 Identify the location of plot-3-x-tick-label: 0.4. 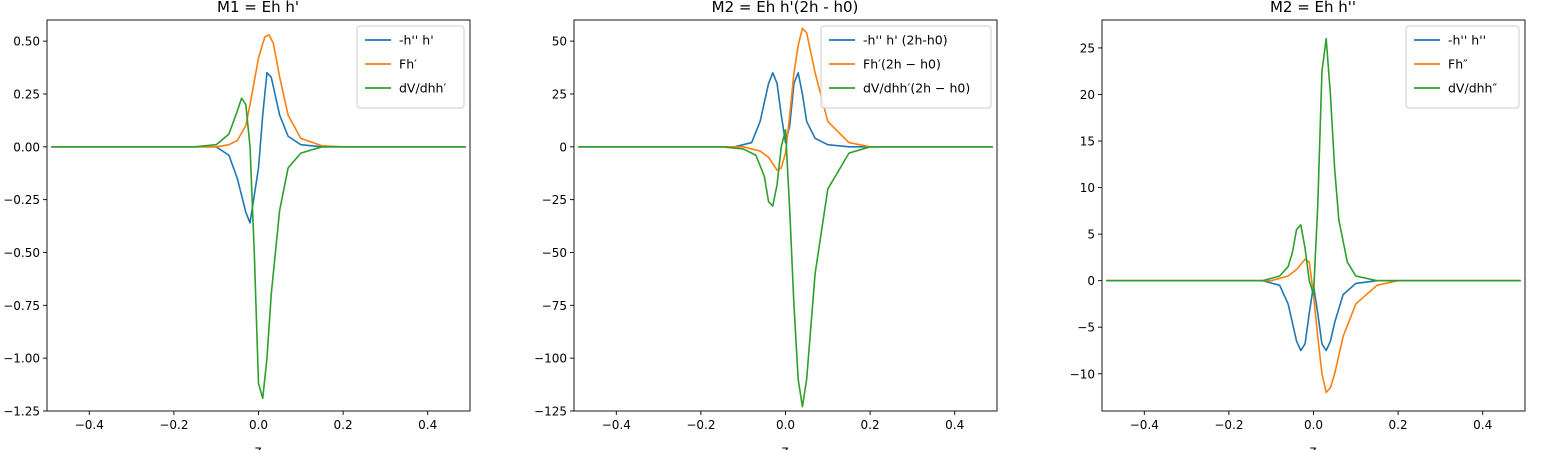
(1482, 425).